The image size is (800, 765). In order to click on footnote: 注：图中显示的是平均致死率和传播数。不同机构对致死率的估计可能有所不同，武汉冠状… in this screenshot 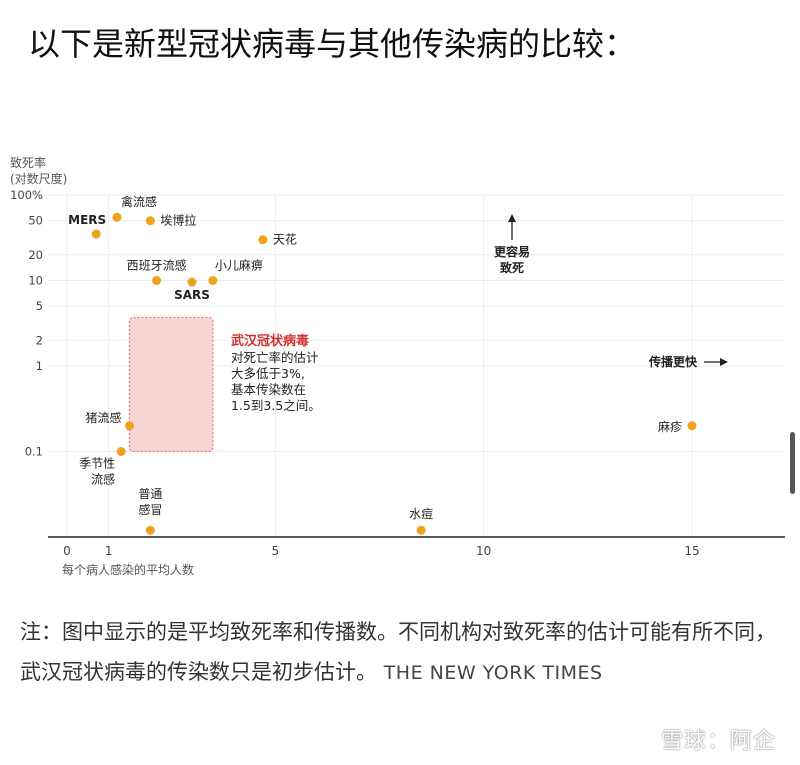, I will do `click(407, 652)`.